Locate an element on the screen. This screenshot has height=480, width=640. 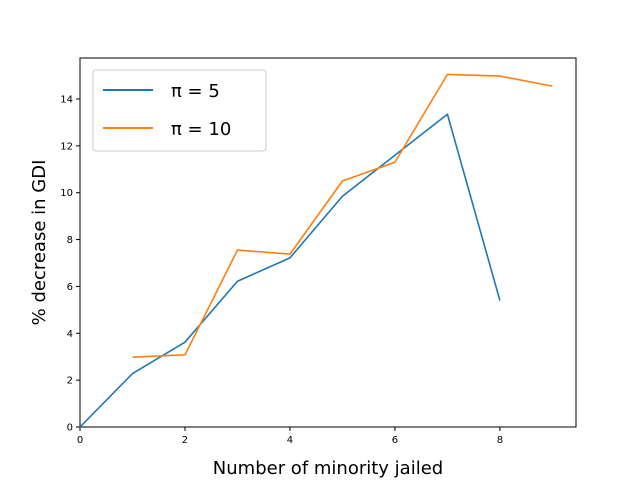
y-tick-label: 12 is located at coordinates (66, 146).